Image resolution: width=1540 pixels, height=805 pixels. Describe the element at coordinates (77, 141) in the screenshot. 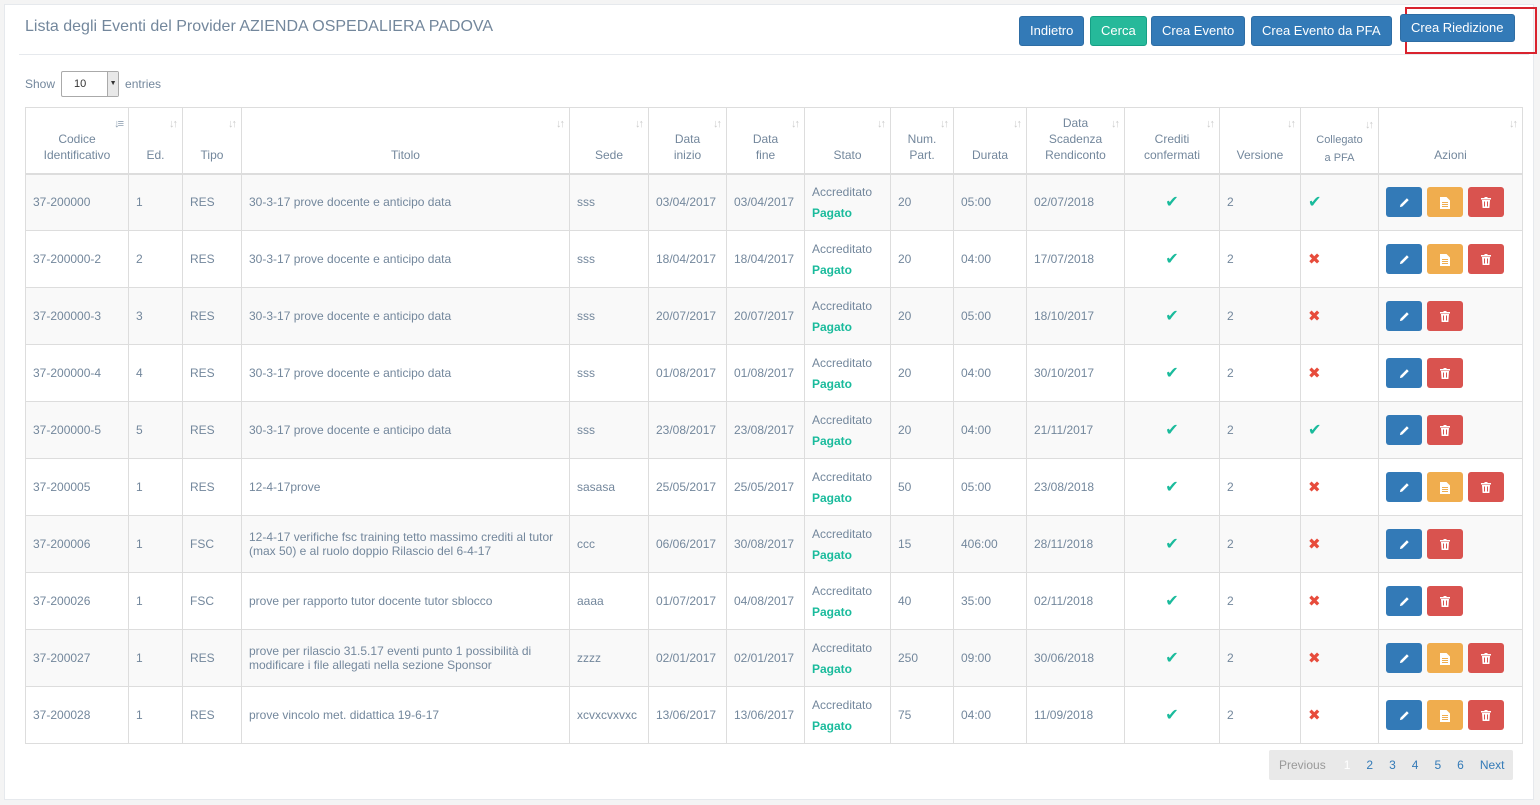

I see `col-codice: ↓≡ Codice Identificativo` at that location.